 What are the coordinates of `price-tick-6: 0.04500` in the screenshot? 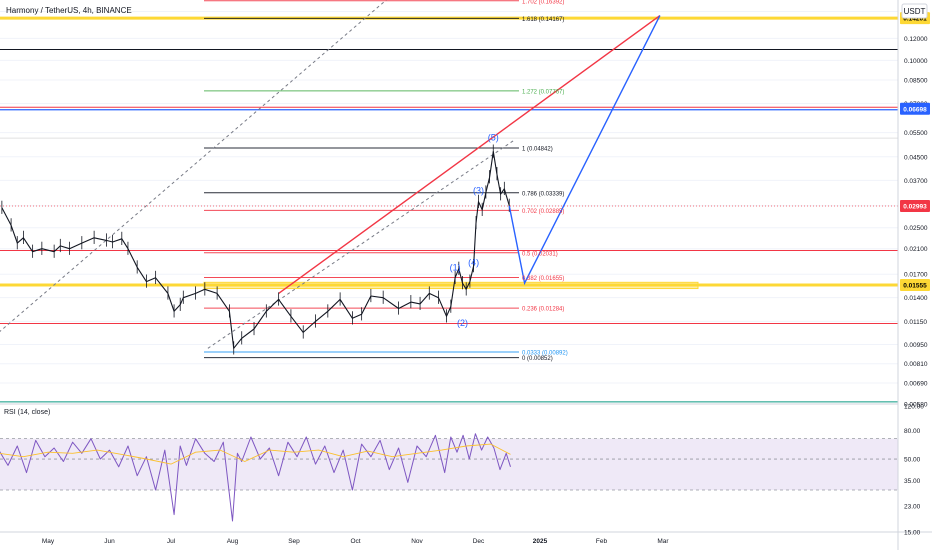 It's located at (916, 157).